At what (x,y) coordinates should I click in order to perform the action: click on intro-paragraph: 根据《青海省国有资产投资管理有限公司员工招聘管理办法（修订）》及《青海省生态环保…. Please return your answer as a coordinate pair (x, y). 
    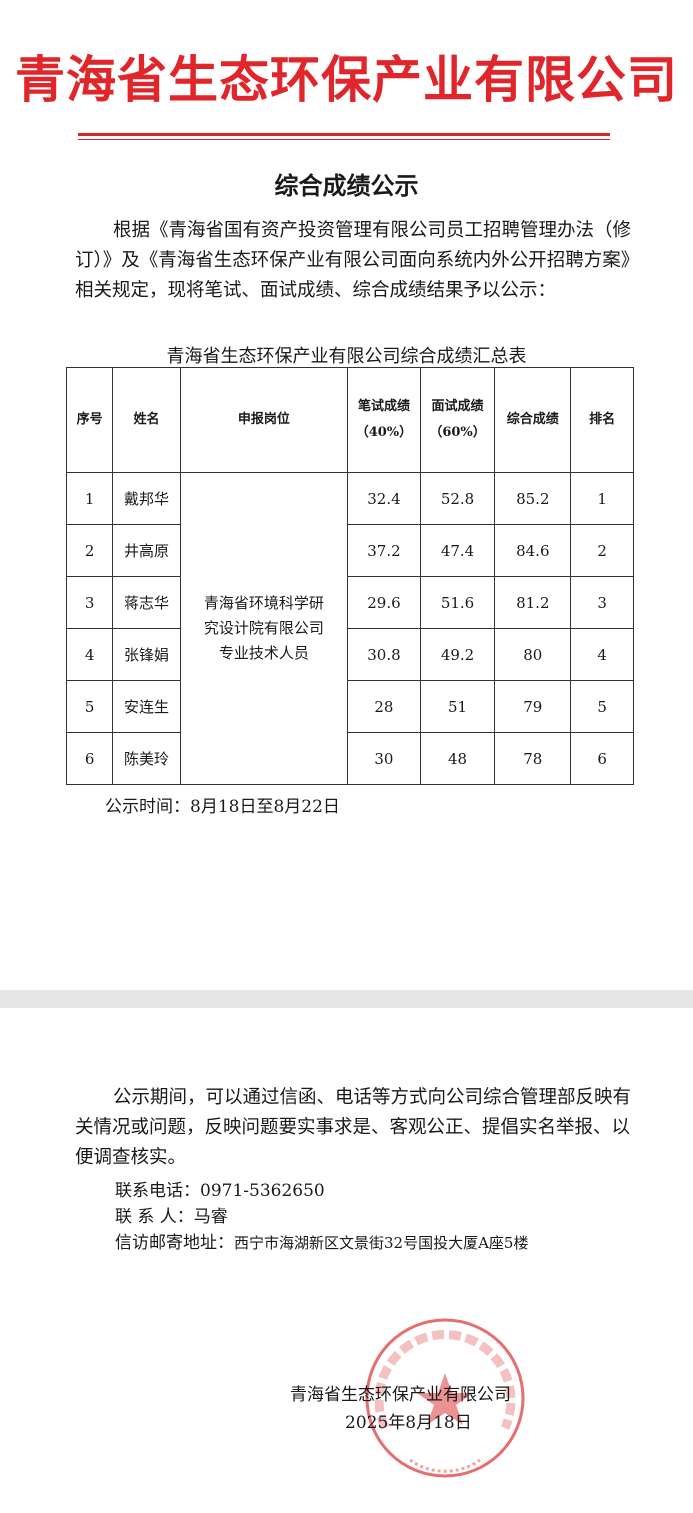
    Looking at the image, I should click on (353, 260).